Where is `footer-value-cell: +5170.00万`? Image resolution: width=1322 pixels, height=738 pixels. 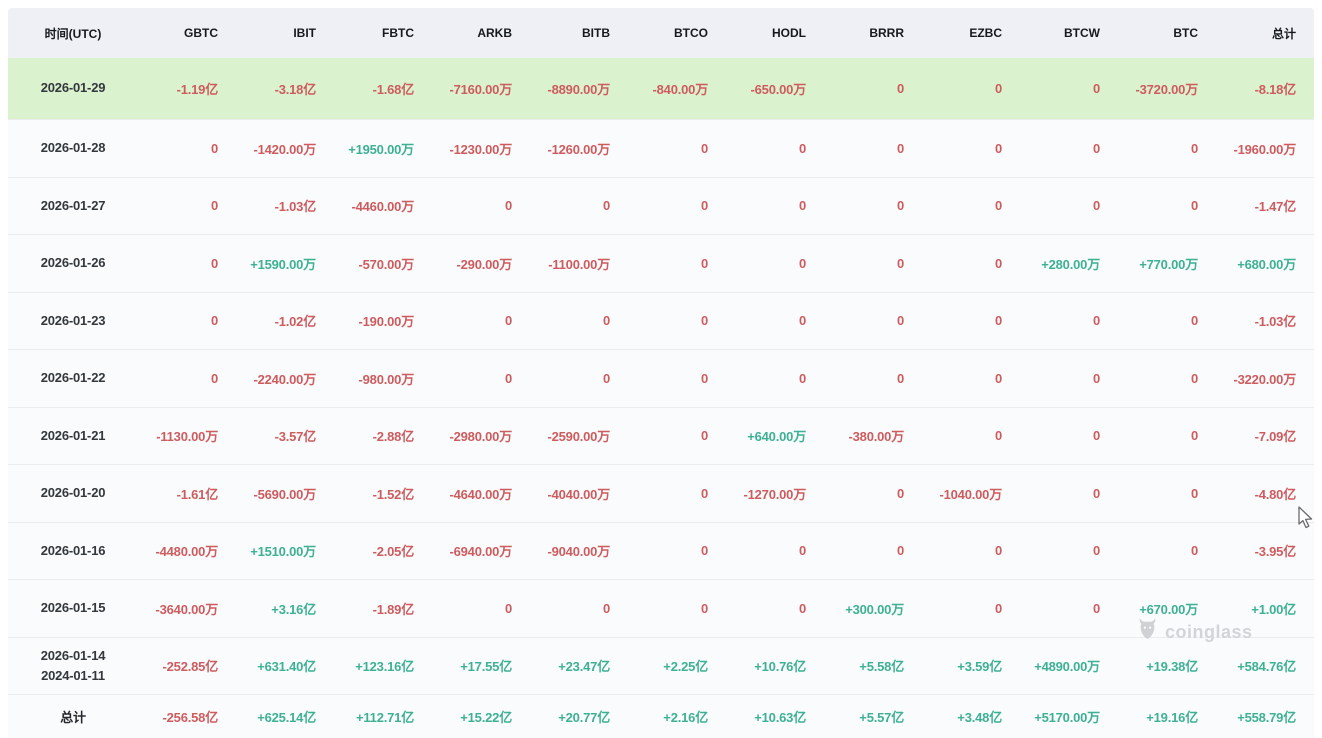 footer-value-cell: +5170.00万 is located at coordinates (1067, 717).